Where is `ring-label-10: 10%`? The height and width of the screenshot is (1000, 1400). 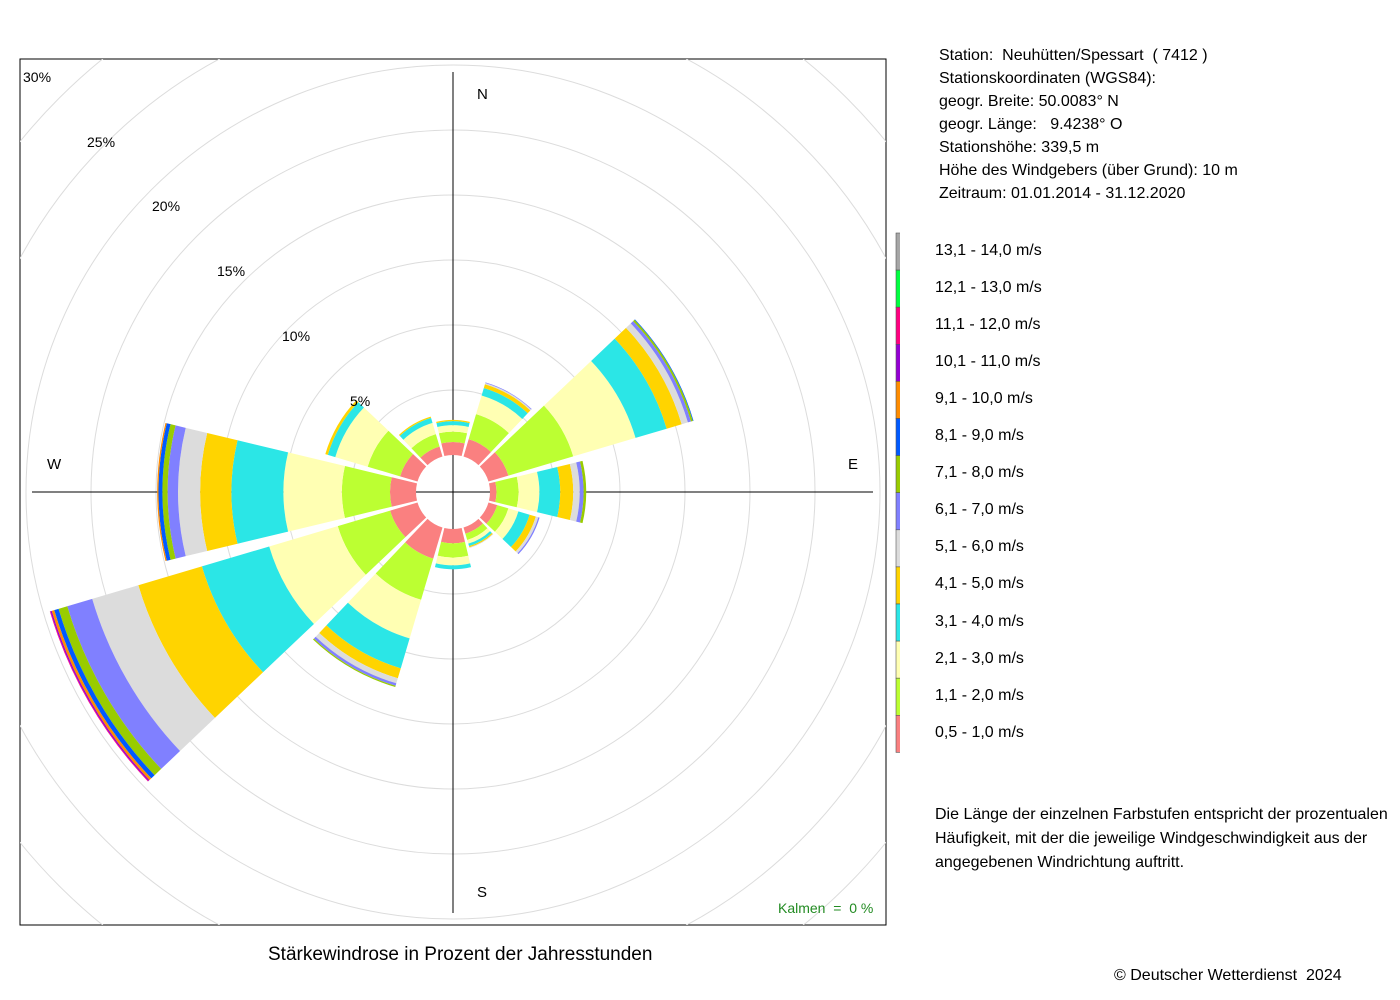 ring-label-10: 10% is located at coordinates (296, 336).